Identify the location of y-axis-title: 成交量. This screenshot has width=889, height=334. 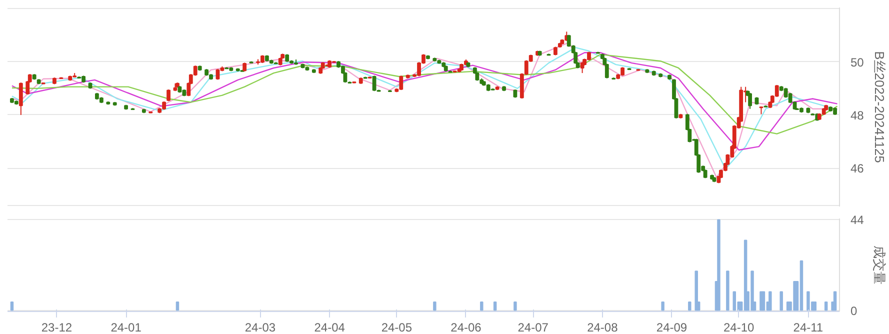
(879, 265).